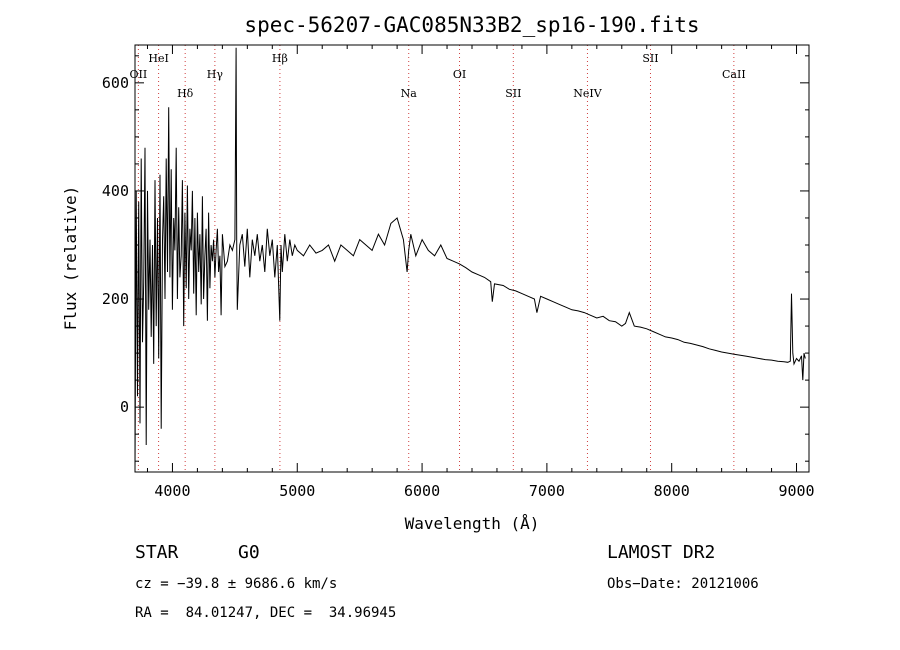  What do you see at coordinates (587, 93) in the screenshot?
I see `line-label: NeIV` at bounding box center [587, 93].